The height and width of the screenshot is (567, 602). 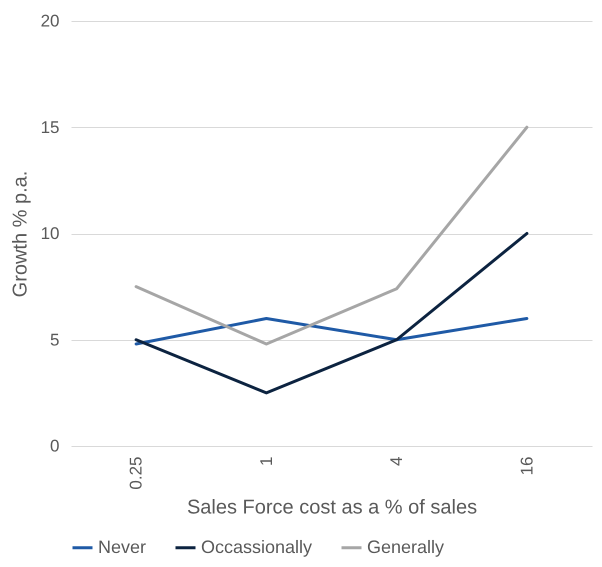 I want to click on legend-label: Generally, so click(x=405, y=546).